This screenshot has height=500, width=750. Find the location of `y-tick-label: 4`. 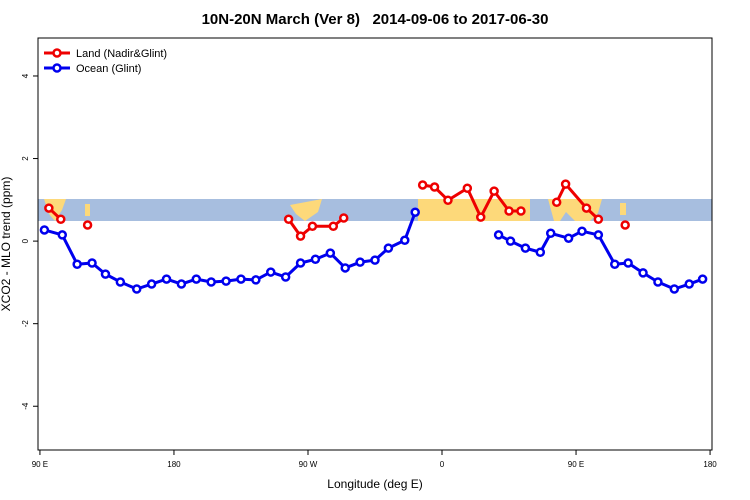

y-tick-label: 4 is located at coordinates (25, 75).